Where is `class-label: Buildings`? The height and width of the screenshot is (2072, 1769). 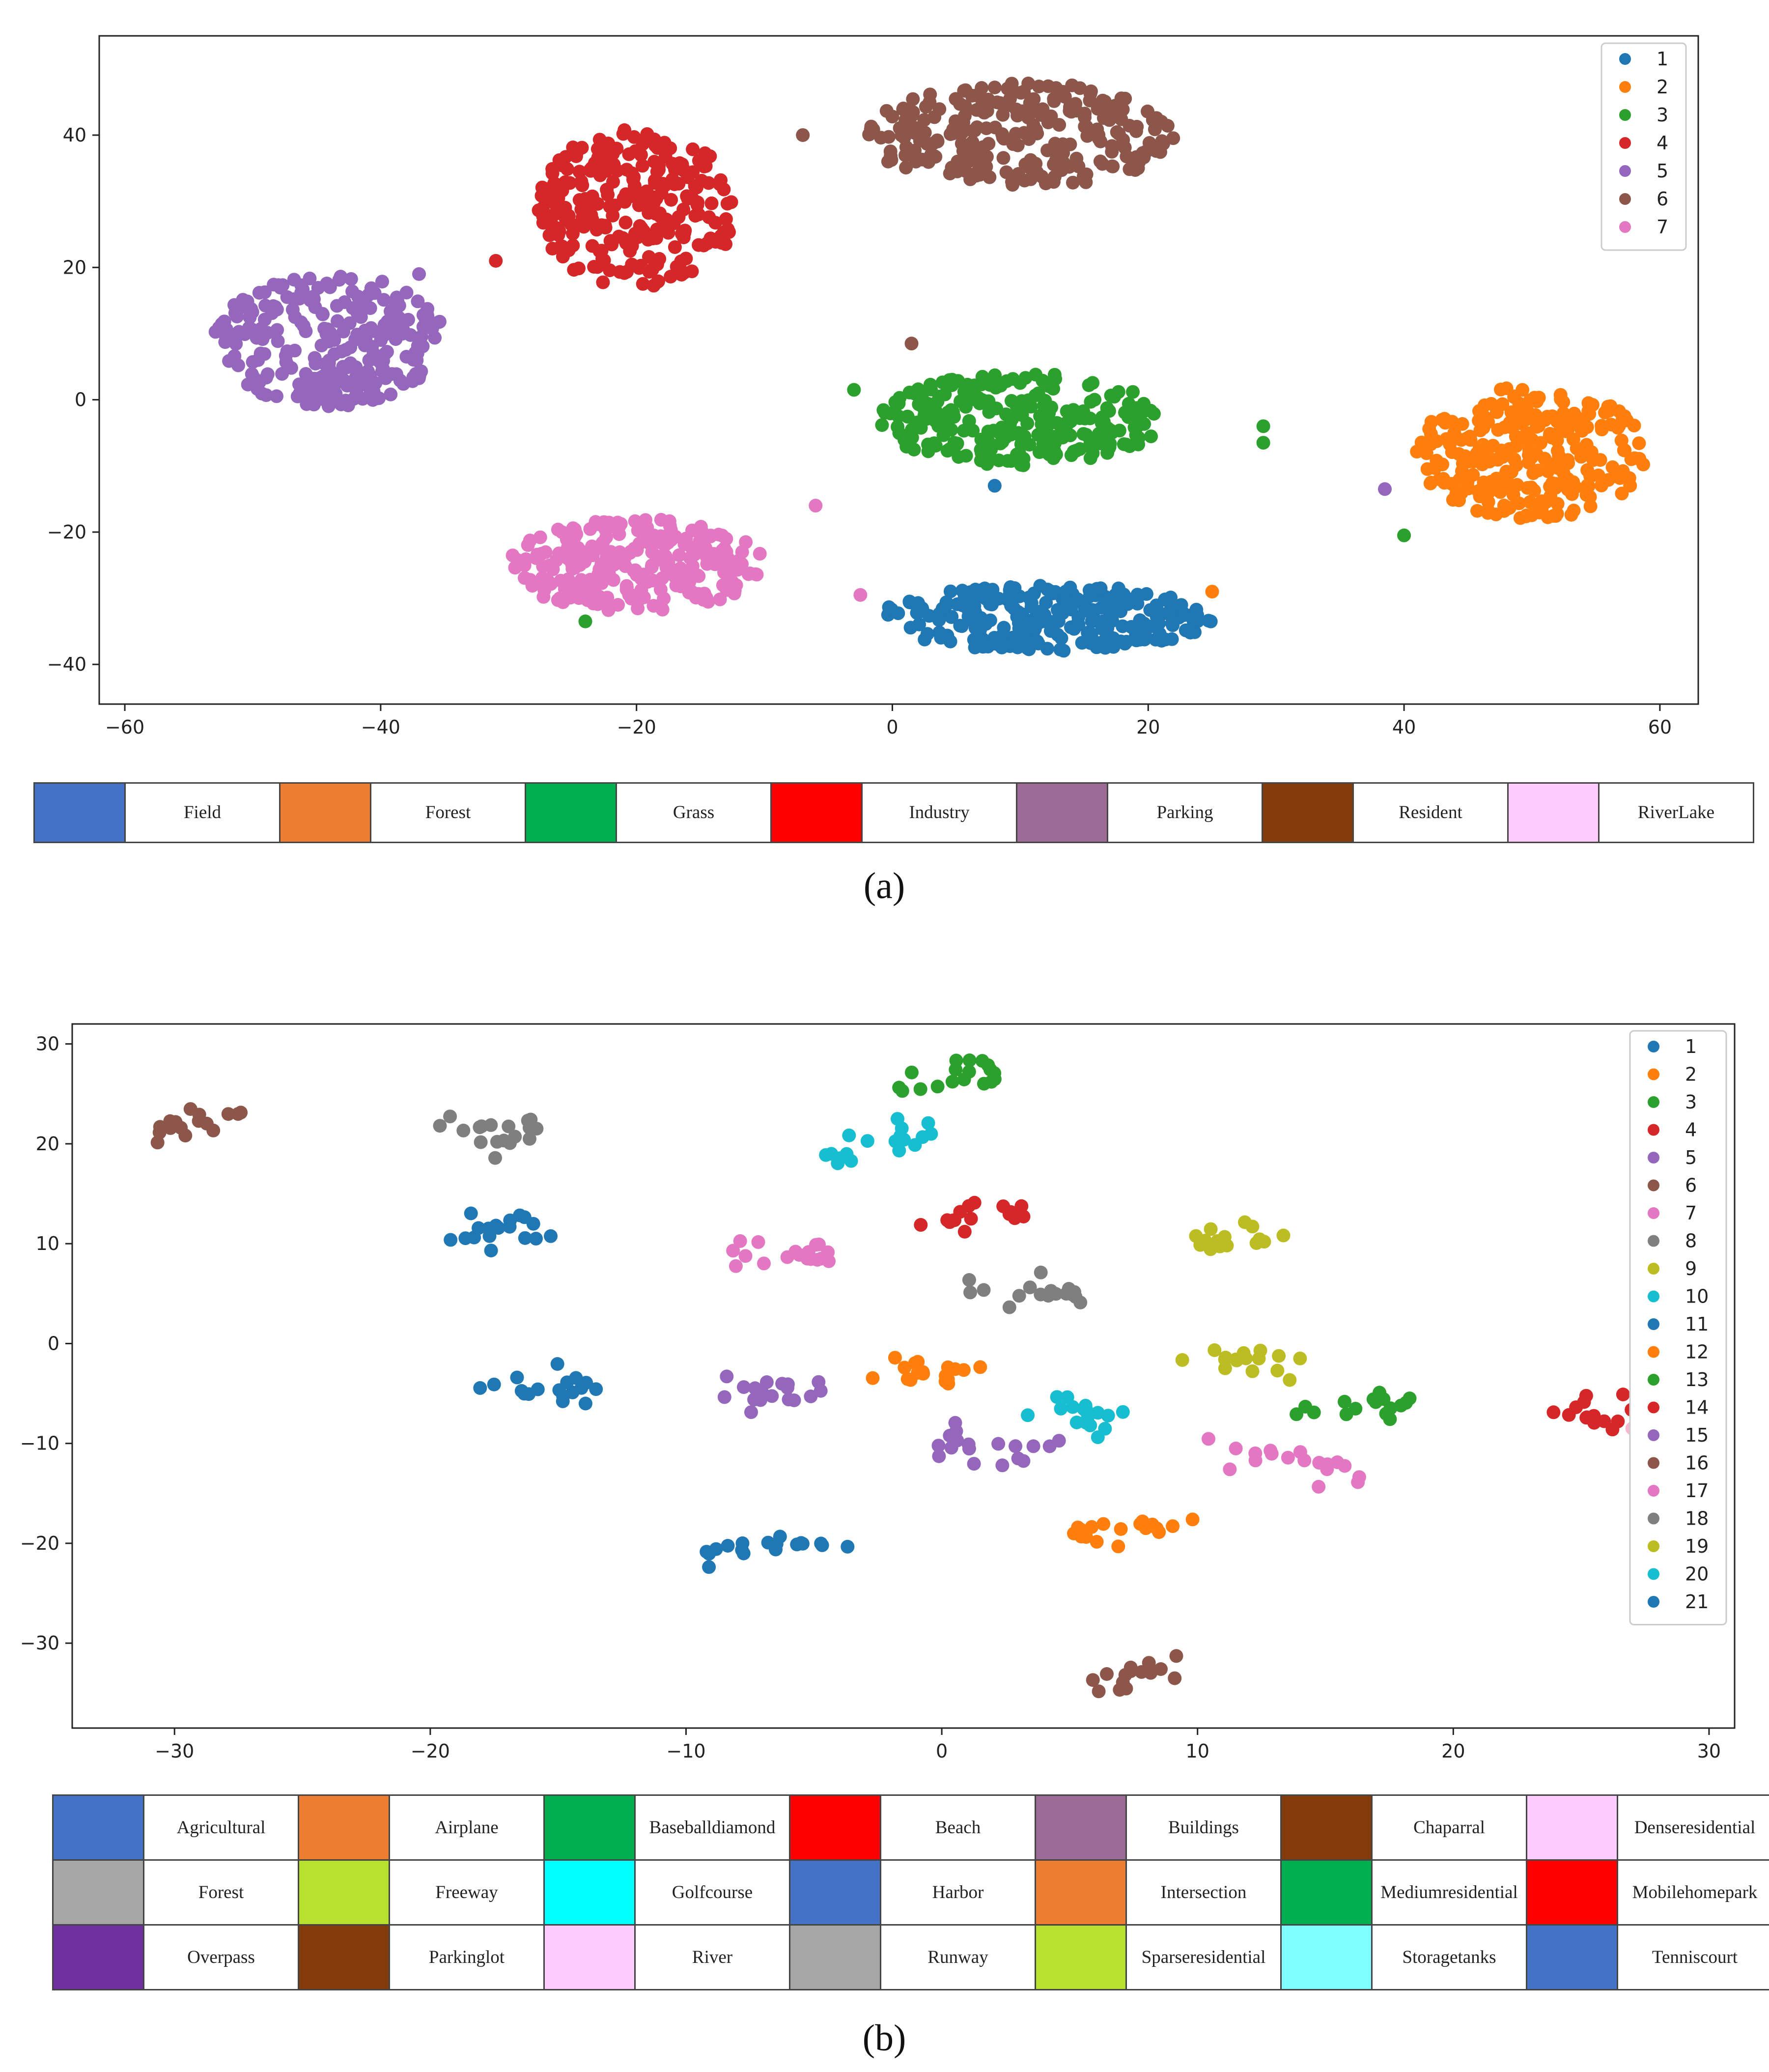
class-label: Buildings is located at coordinates (1203, 1827).